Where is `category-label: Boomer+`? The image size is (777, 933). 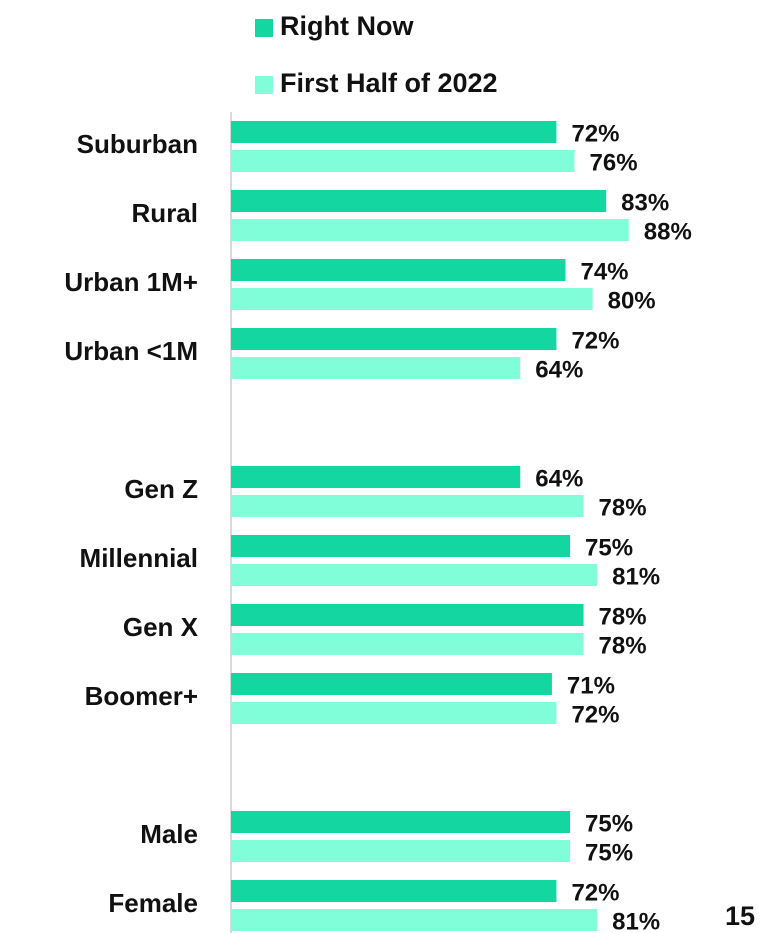 category-label: Boomer+ is located at coordinates (141, 696).